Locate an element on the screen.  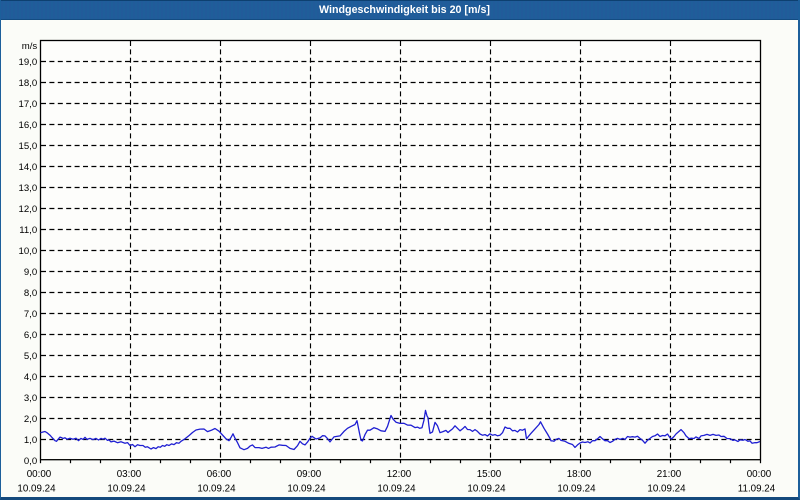
svg-text: 16,0 is located at coordinates (28, 125).